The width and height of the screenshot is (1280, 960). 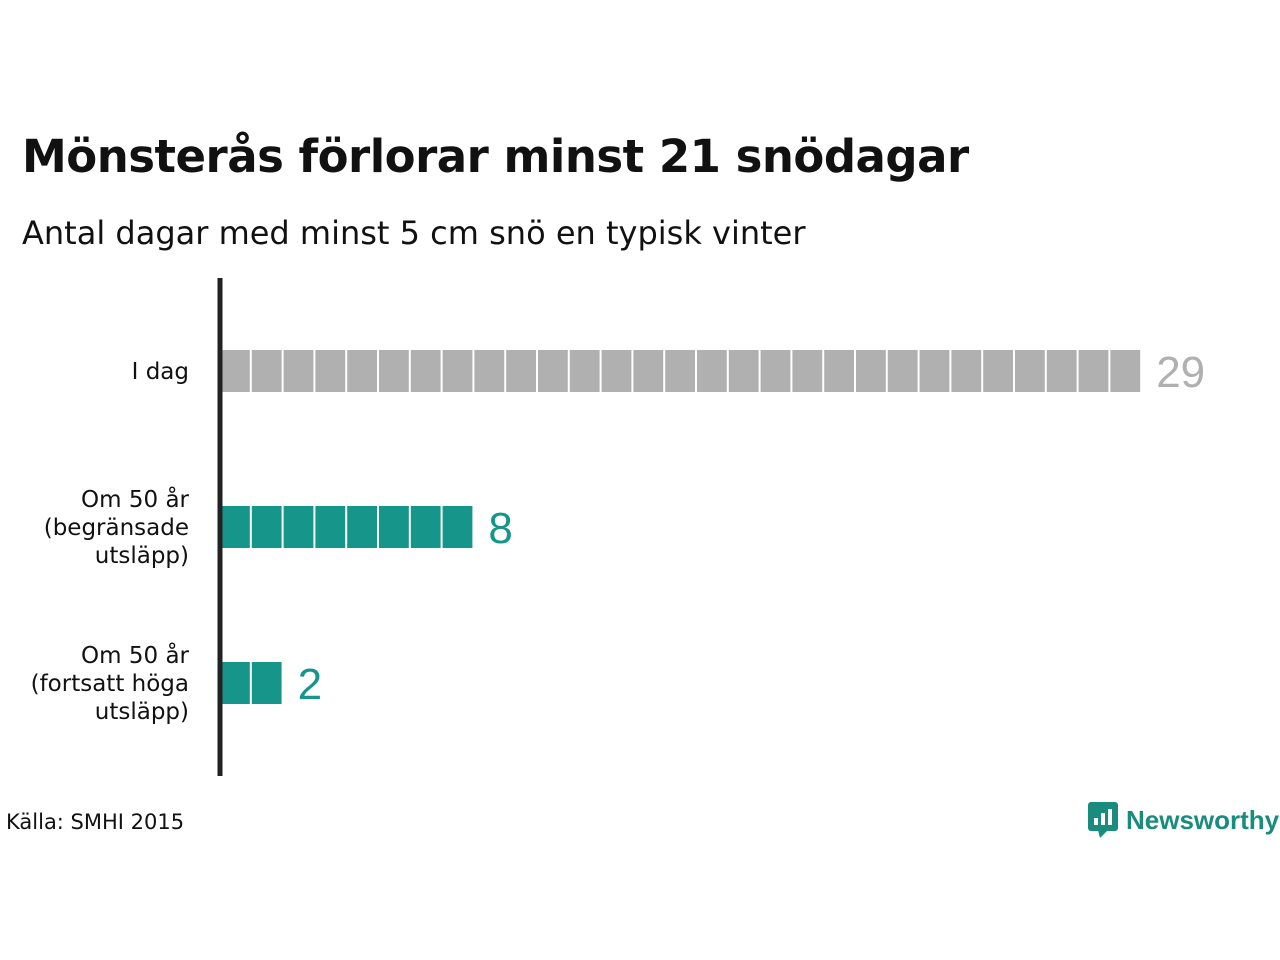 I want to click on chart-title: Mönsterås förlorar minst 21 snödagar, so click(x=495, y=156).